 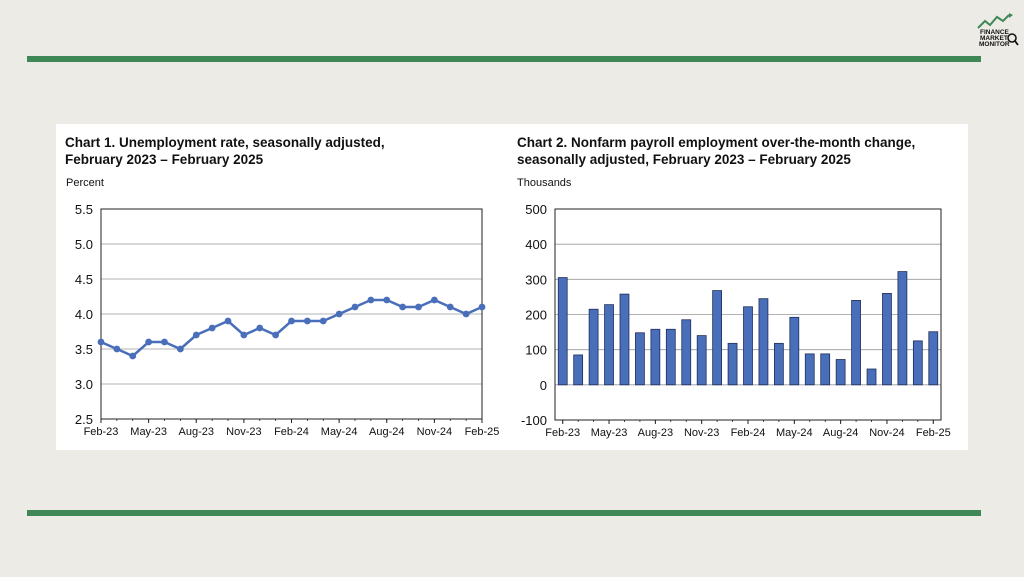 What do you see at coordinates (101, 432) in the screenshot?
I see `chart1-x-tick-label: Feb-23` at bounding box center [101, 432].